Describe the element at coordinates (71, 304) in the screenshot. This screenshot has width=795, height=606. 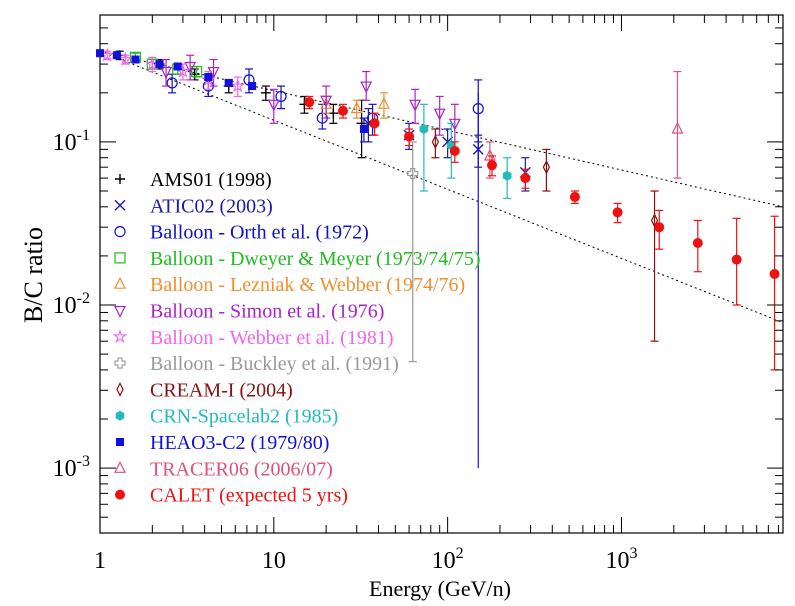
I see `y-tick-label: 10⁻²` at that location.